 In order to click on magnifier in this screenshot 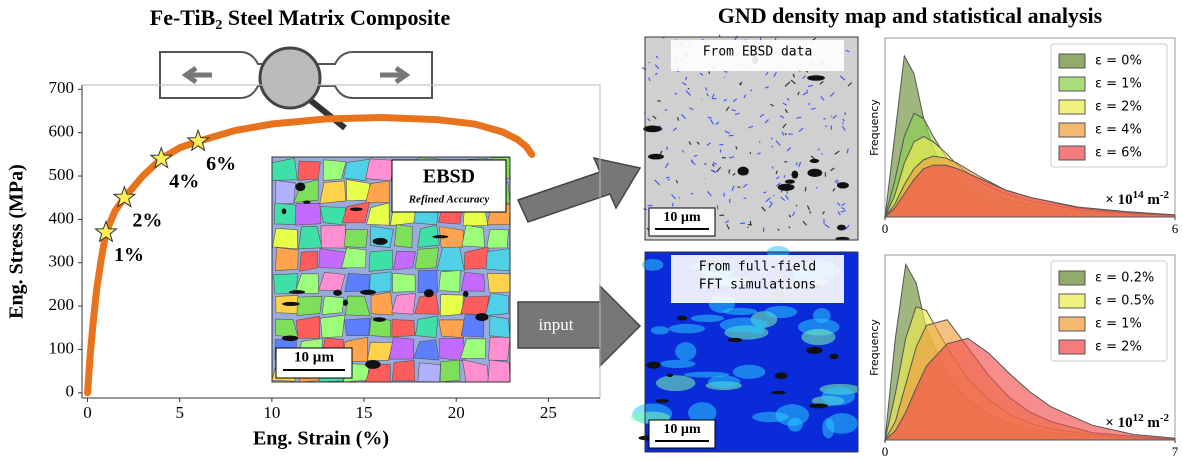, I will do `click(290, 78)`.